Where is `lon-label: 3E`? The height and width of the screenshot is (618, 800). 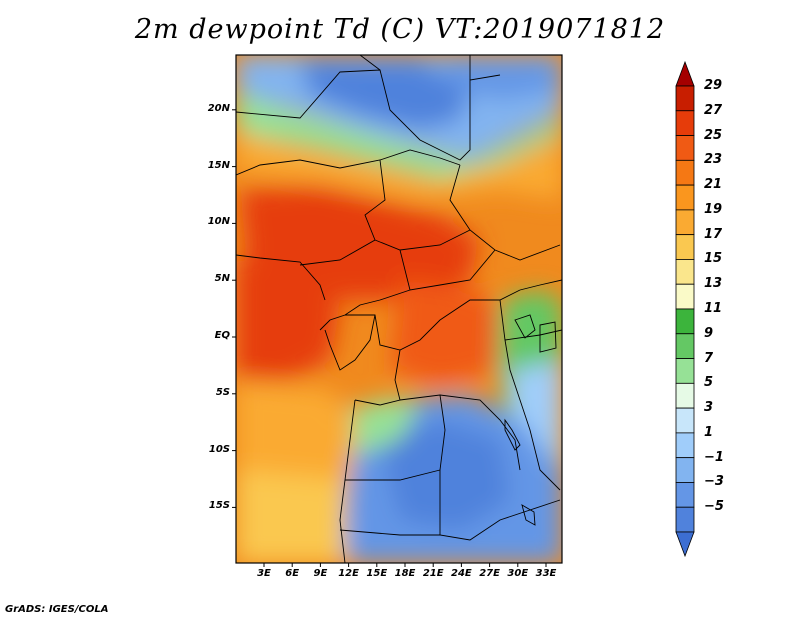 lon-label: 3E is located at coordinates (264, 573).